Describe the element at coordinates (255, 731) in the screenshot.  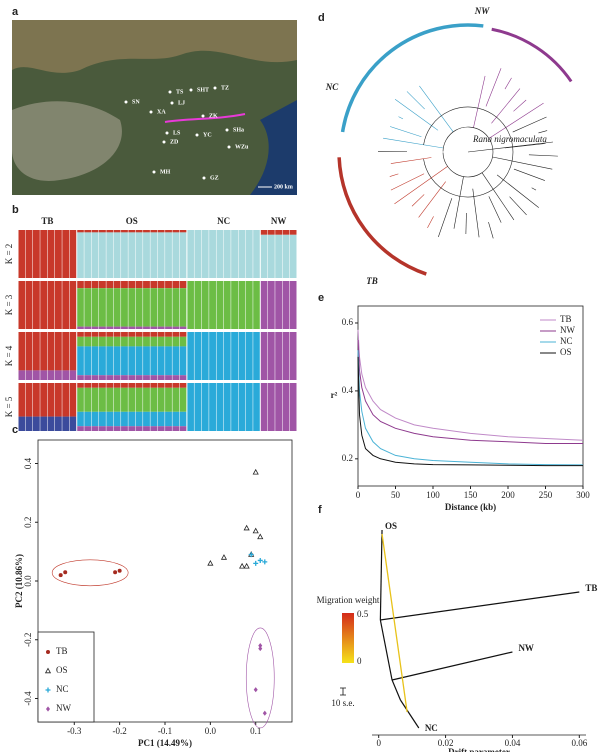
I see `x-tick-label: 0.1` at that location.